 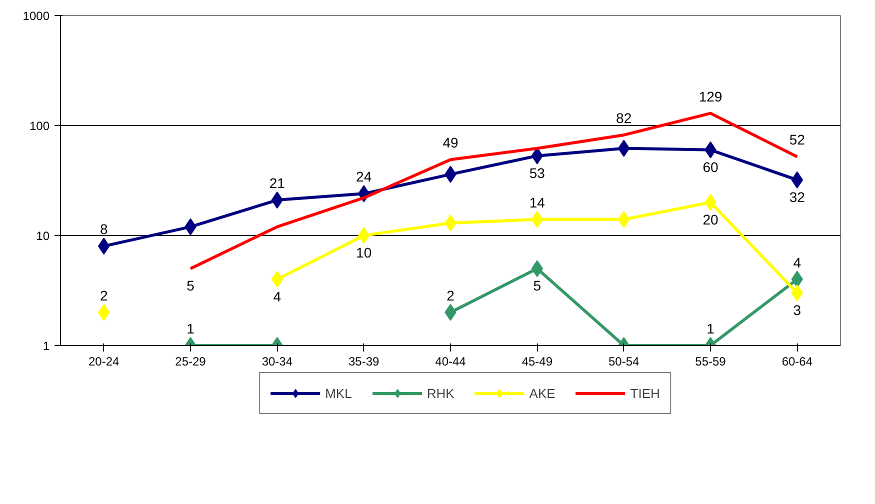 I want to click on data-label: 3, so click(x=797, y=310).